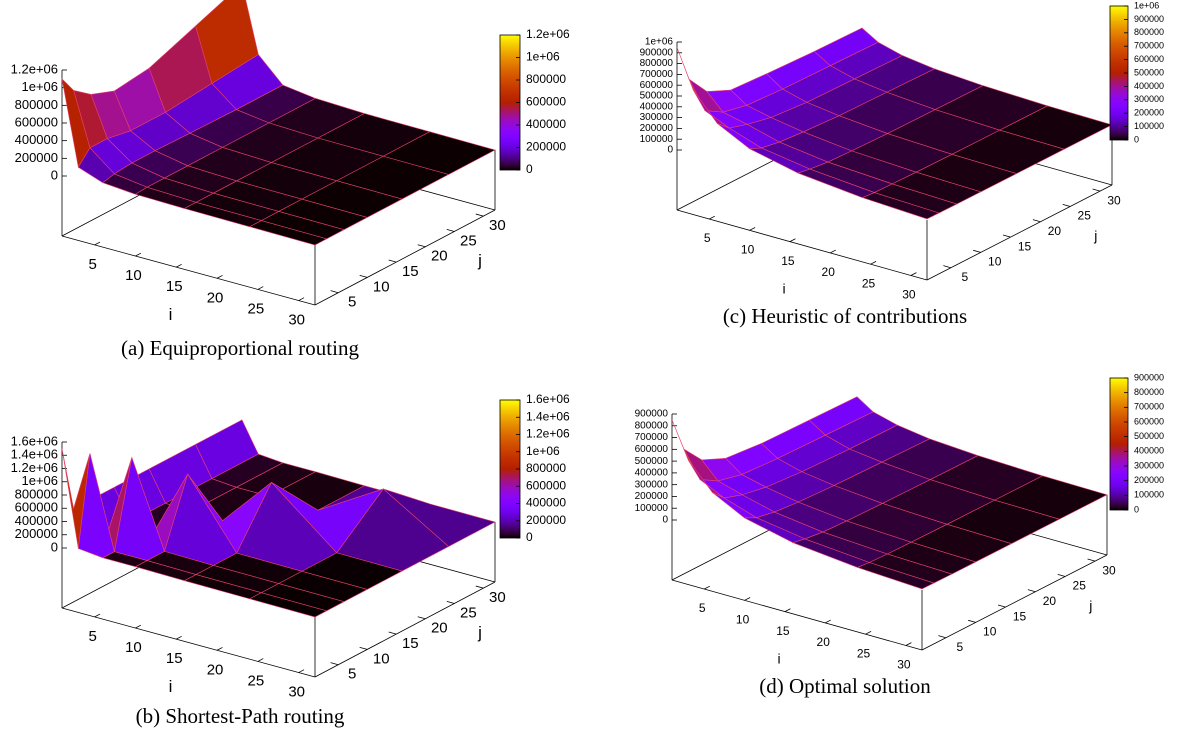 The image size is (1184, 740). Describe the element at coordinates (829, 272) in the screenshot. I see `x-tick-label: 20` at that location.